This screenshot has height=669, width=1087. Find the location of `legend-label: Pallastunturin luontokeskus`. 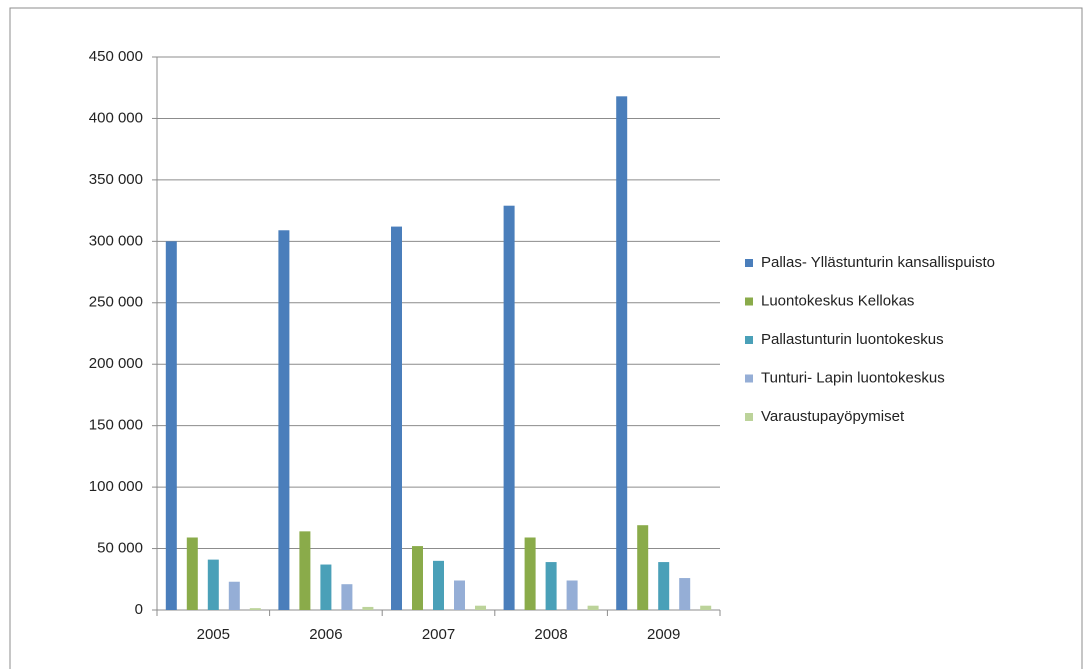

legend-label: Pallastunturin luontokeskus is located at coordinates (852, 339).